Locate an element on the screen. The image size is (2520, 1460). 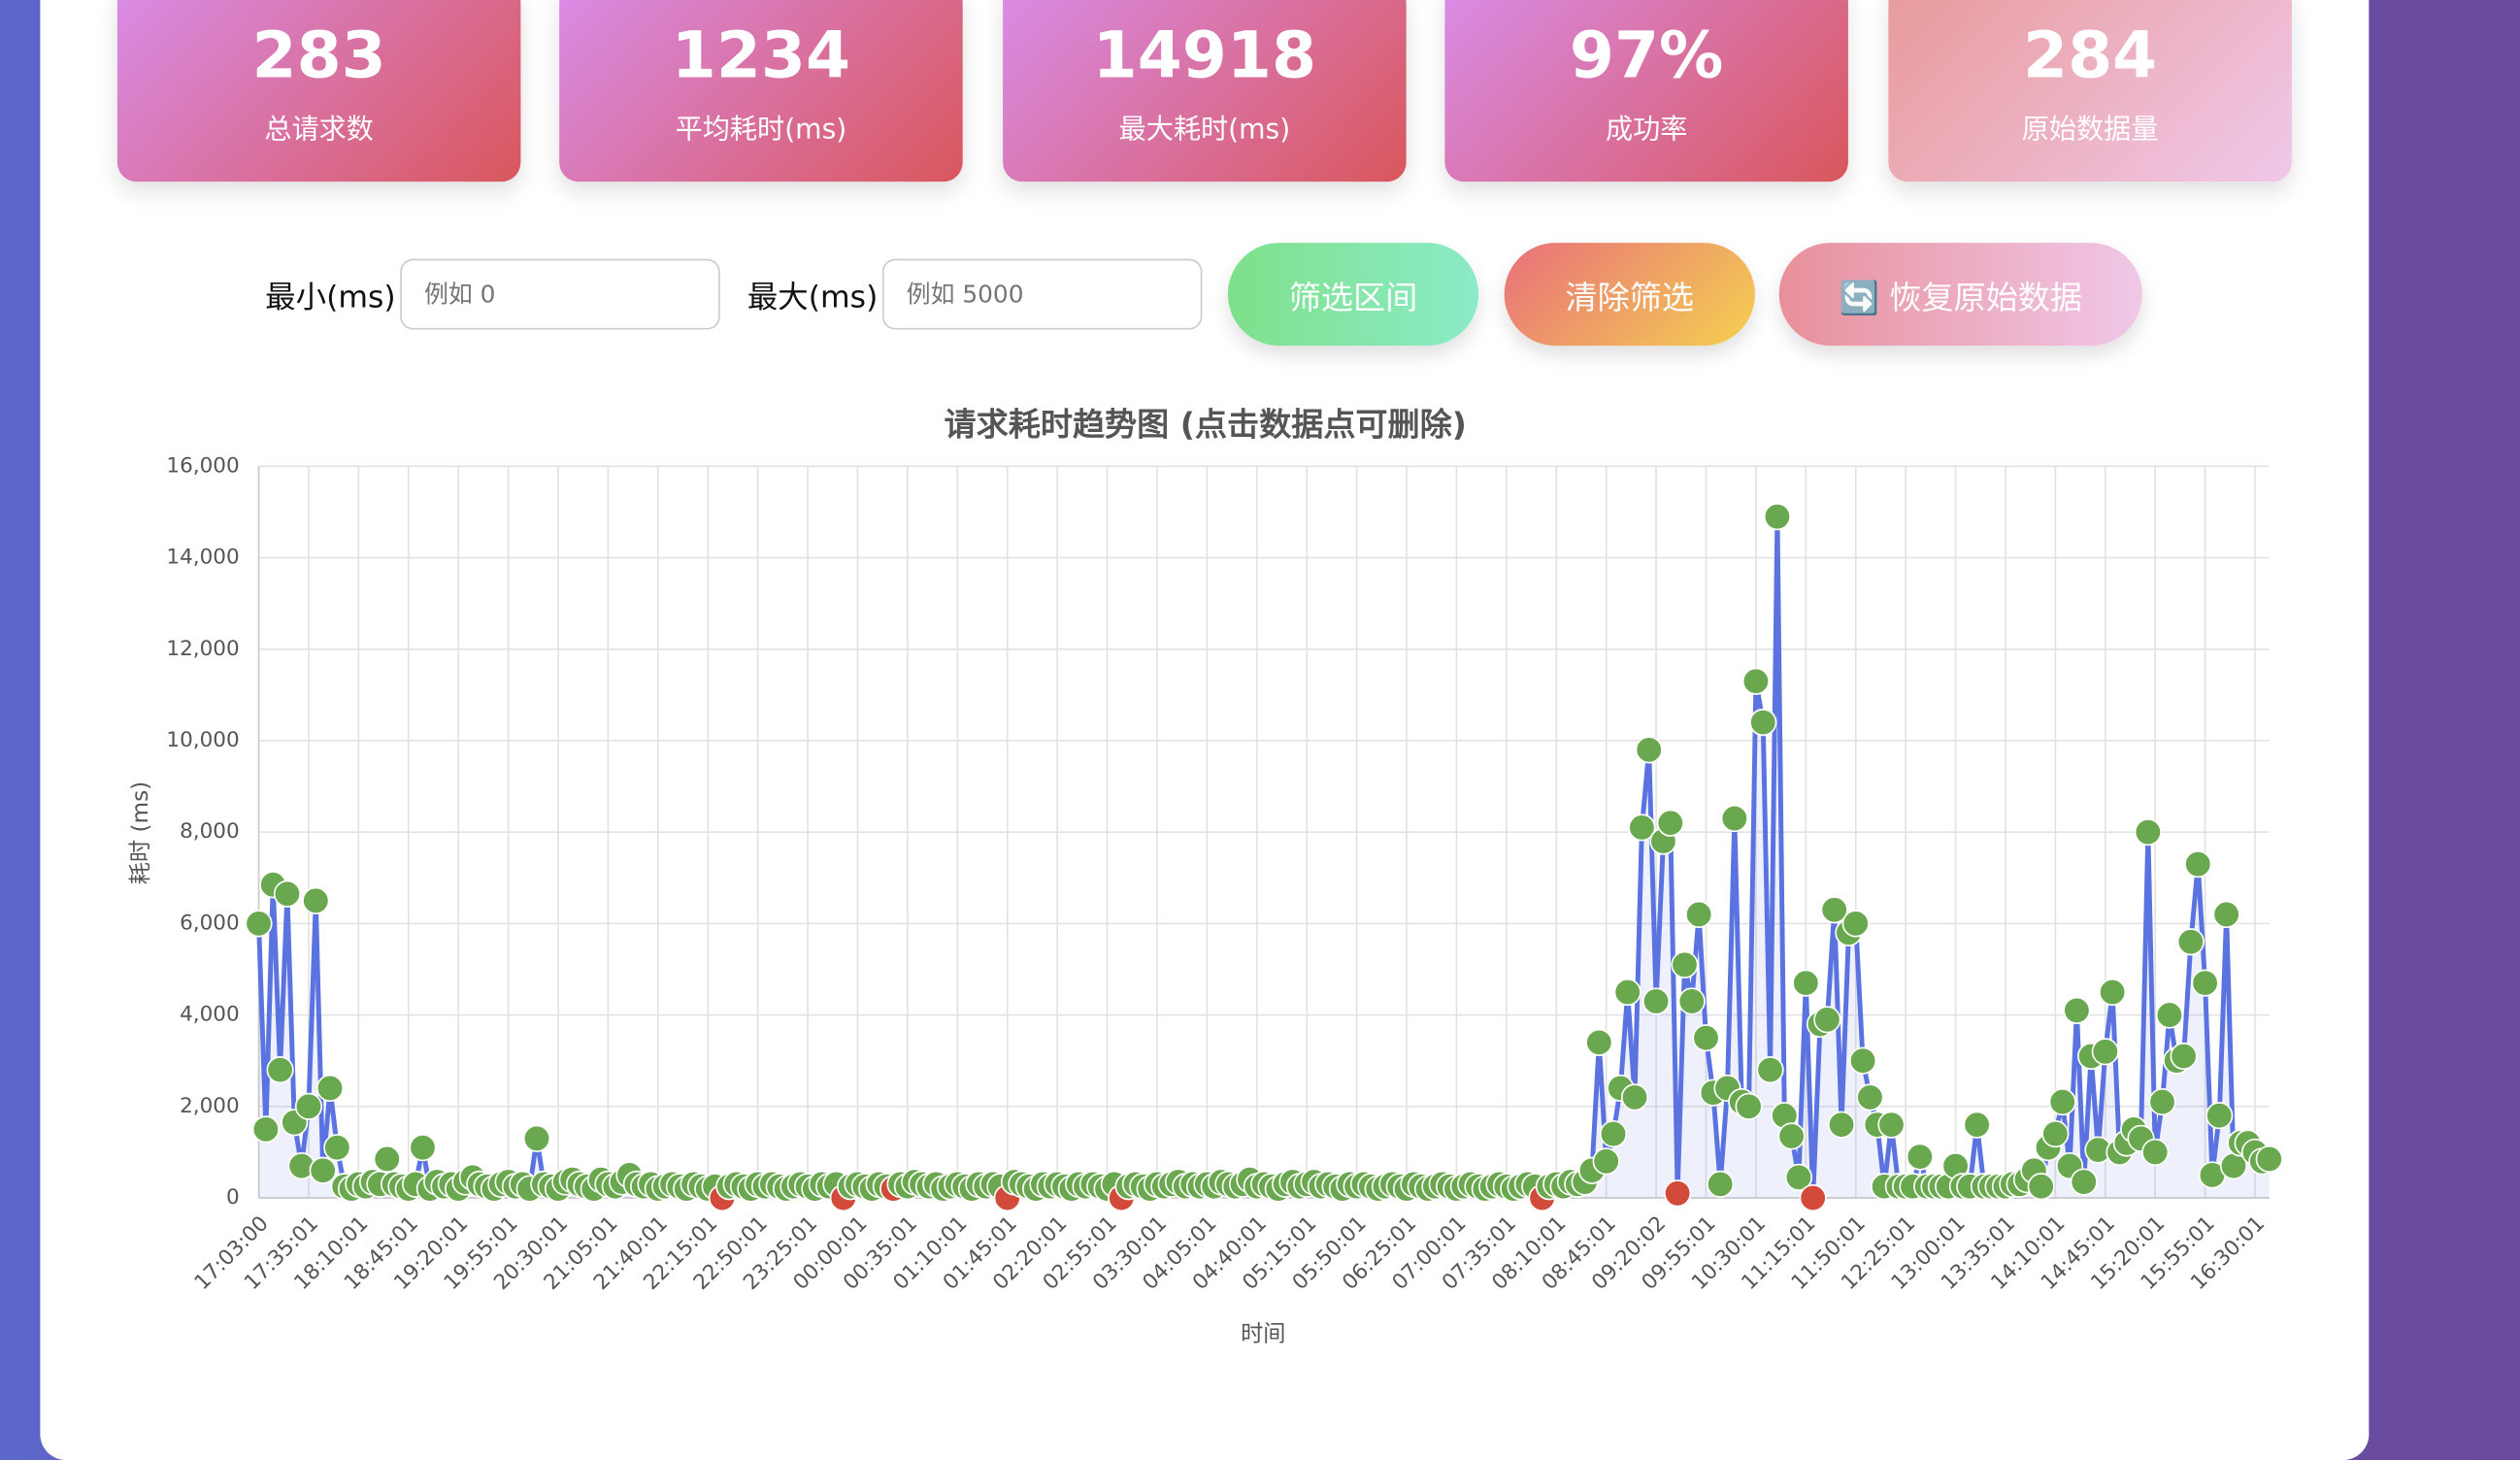
y-tick-label: 6,000 is located at coordinates (210, 923).